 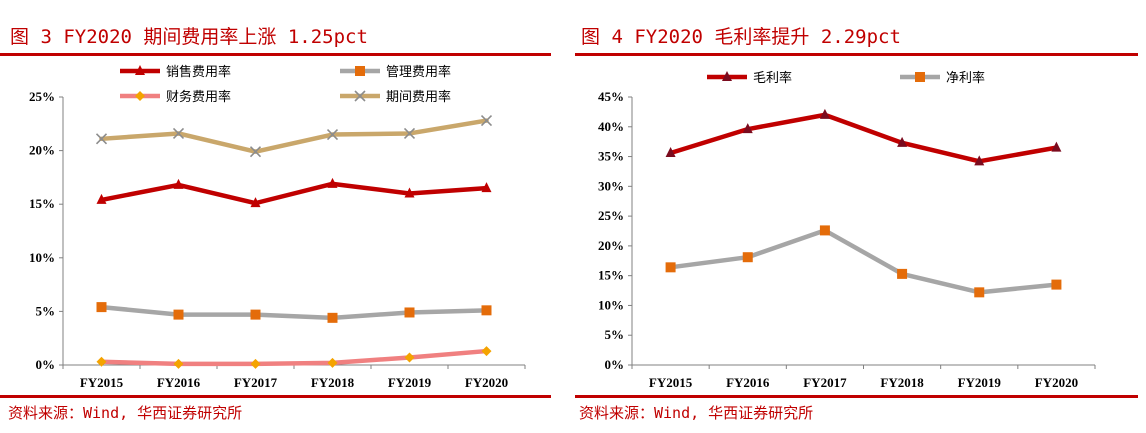 What do you see at coordinates (741, 37) in the screenshot?
I see `right-figure-title: 图 4 FY2020 毛利率提升 2.29pct` at bounding box center [741, 37].